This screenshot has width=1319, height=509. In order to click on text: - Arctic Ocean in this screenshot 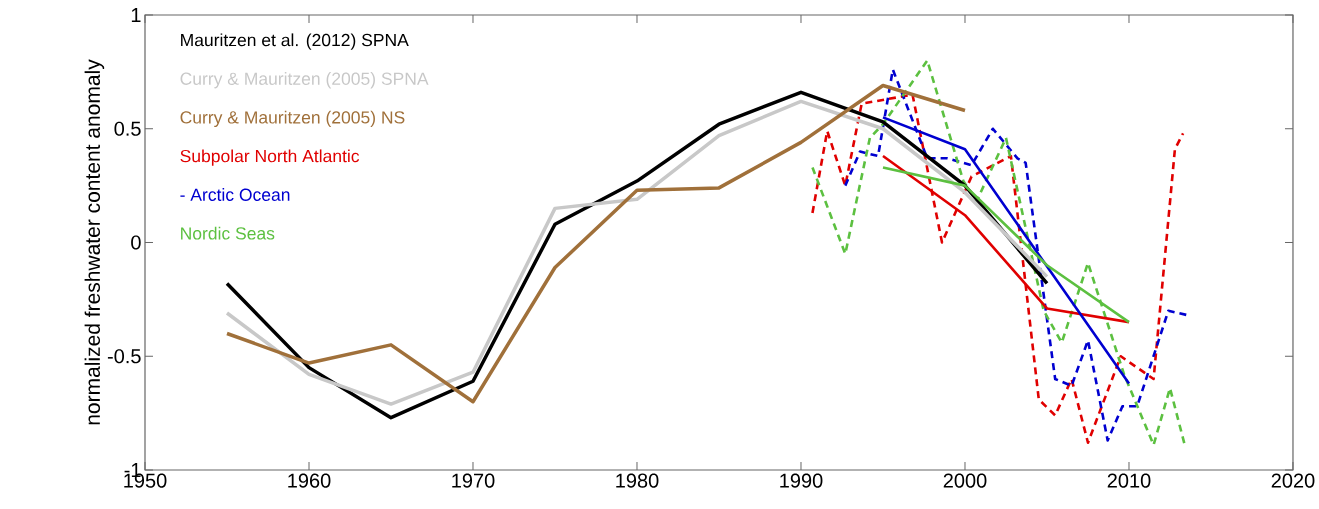, I will do `click(235, 194)`.